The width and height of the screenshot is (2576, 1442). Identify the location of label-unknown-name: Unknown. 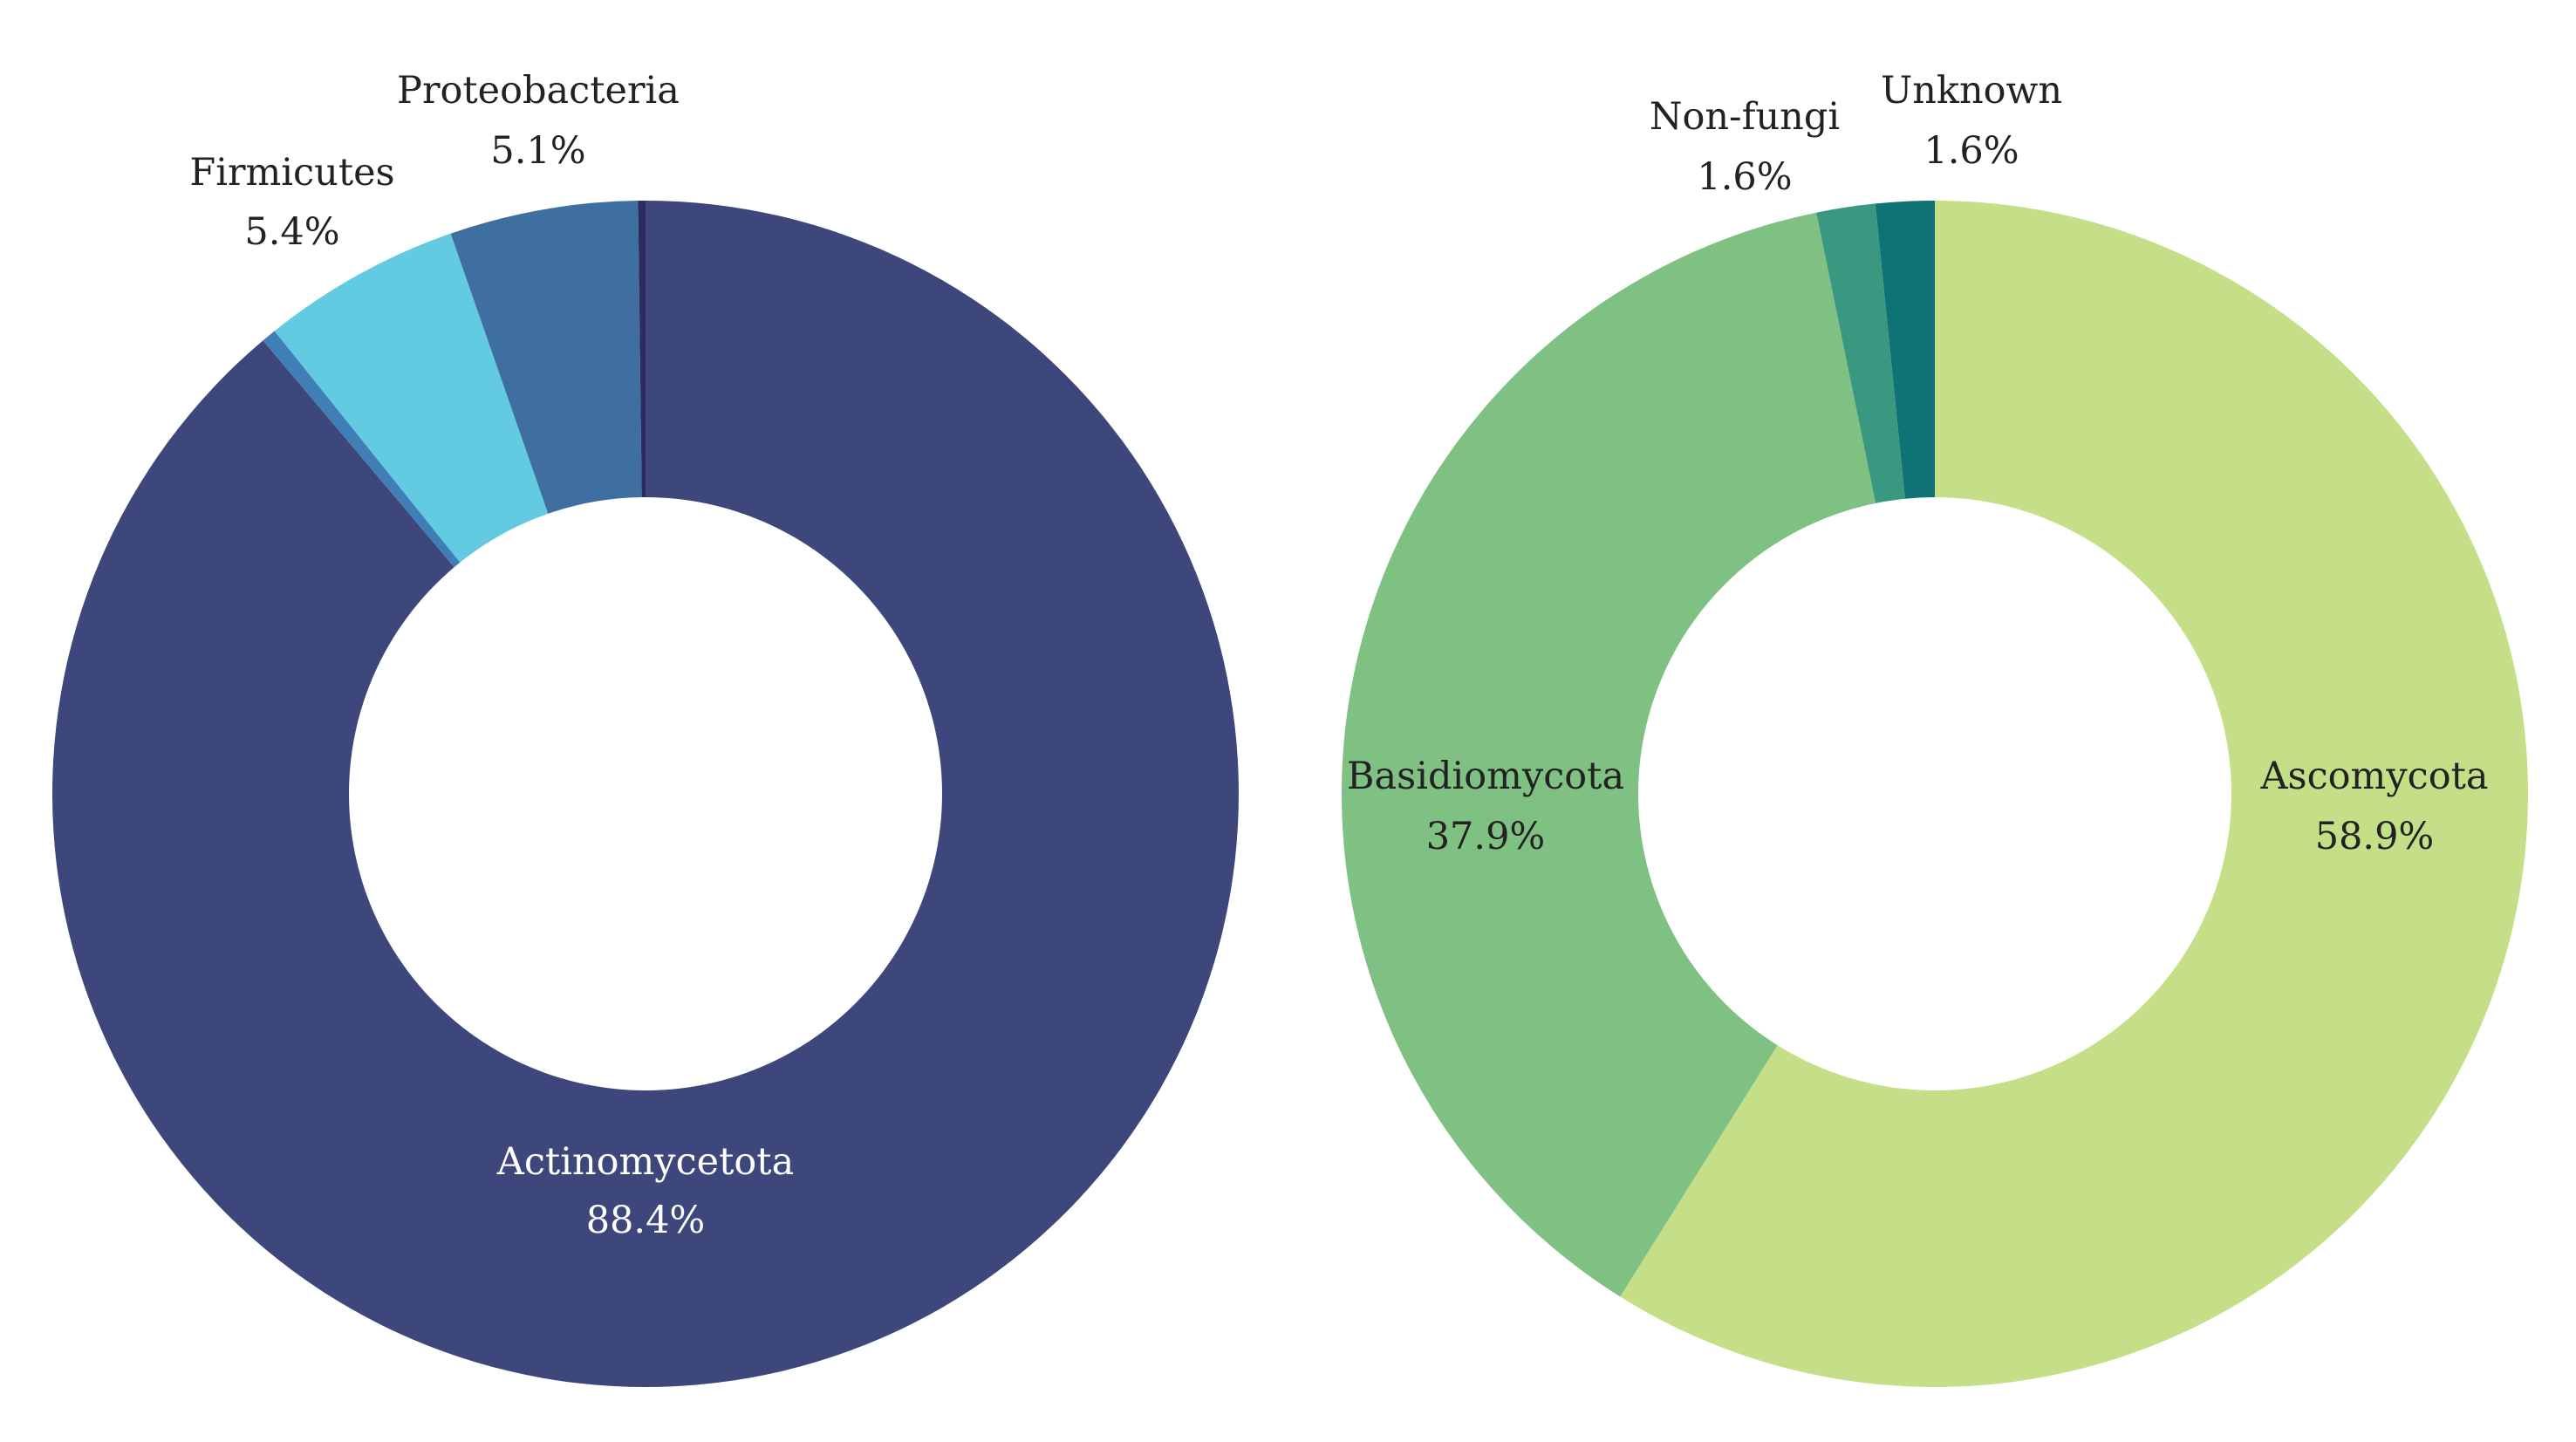
(1971, 91).